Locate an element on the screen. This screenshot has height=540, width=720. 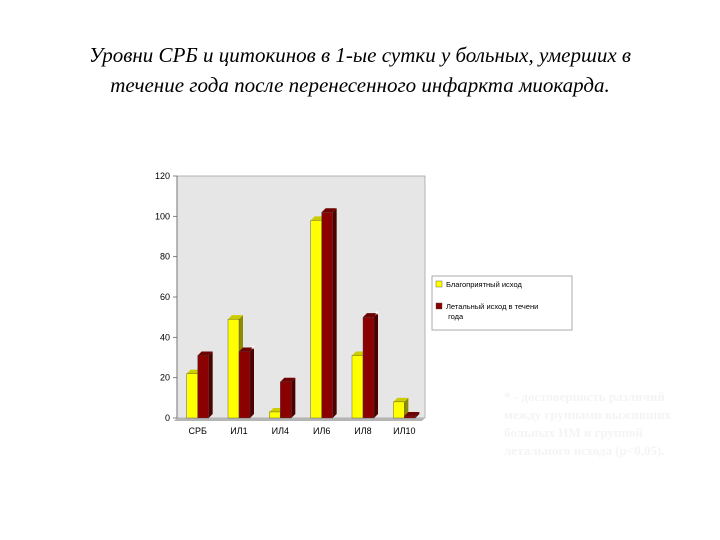
x-tick-label: ИЛ4 is located at coordinates (280, 431).